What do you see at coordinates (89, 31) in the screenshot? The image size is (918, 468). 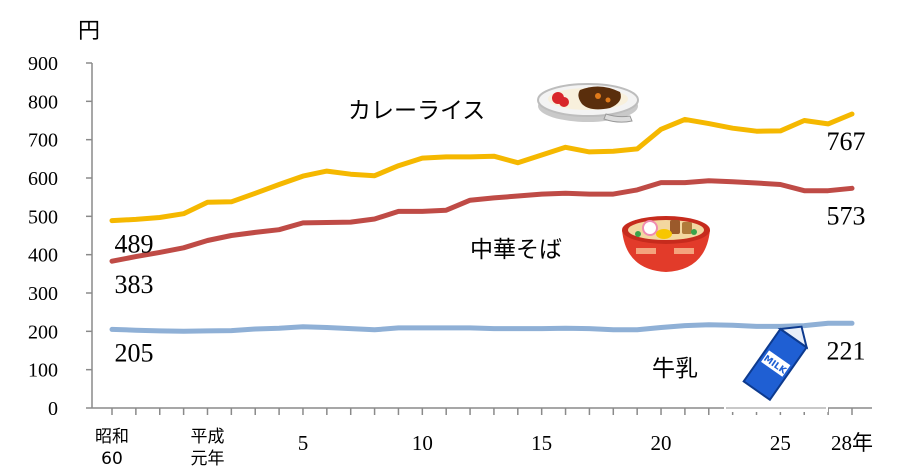 I see `y-unit-label: 円` at bounding box center [89, 31].